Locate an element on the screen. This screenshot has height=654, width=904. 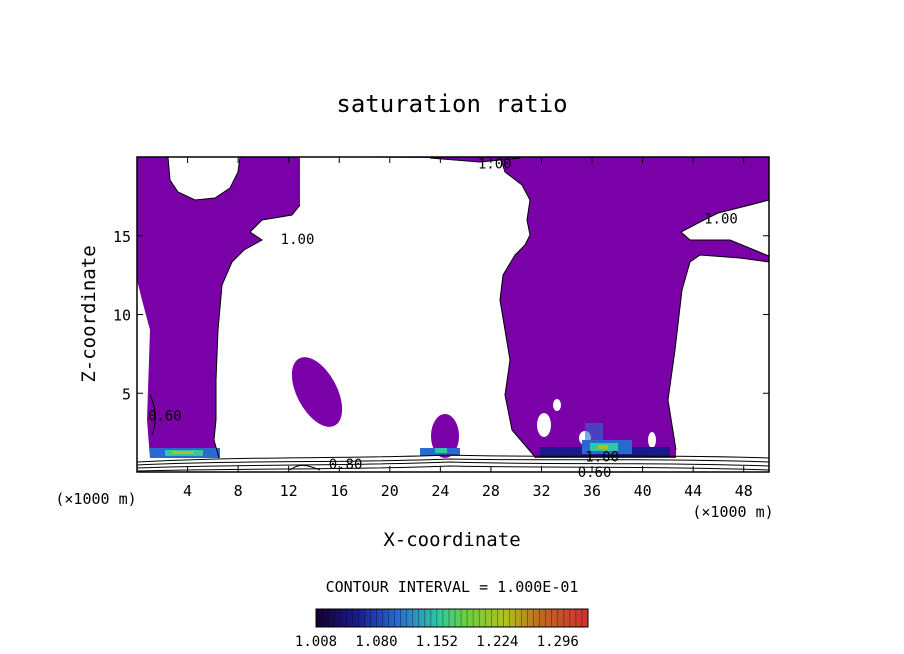
x-tick-label: 12 is located at coordinates (289, 491).